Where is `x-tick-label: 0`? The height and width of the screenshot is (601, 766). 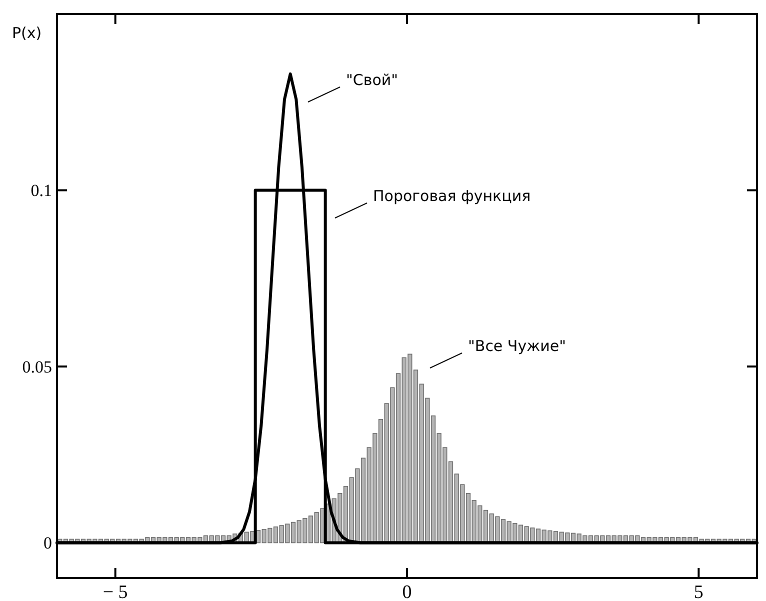
x-tick-label: 0 is located at coordinates (407, 591).